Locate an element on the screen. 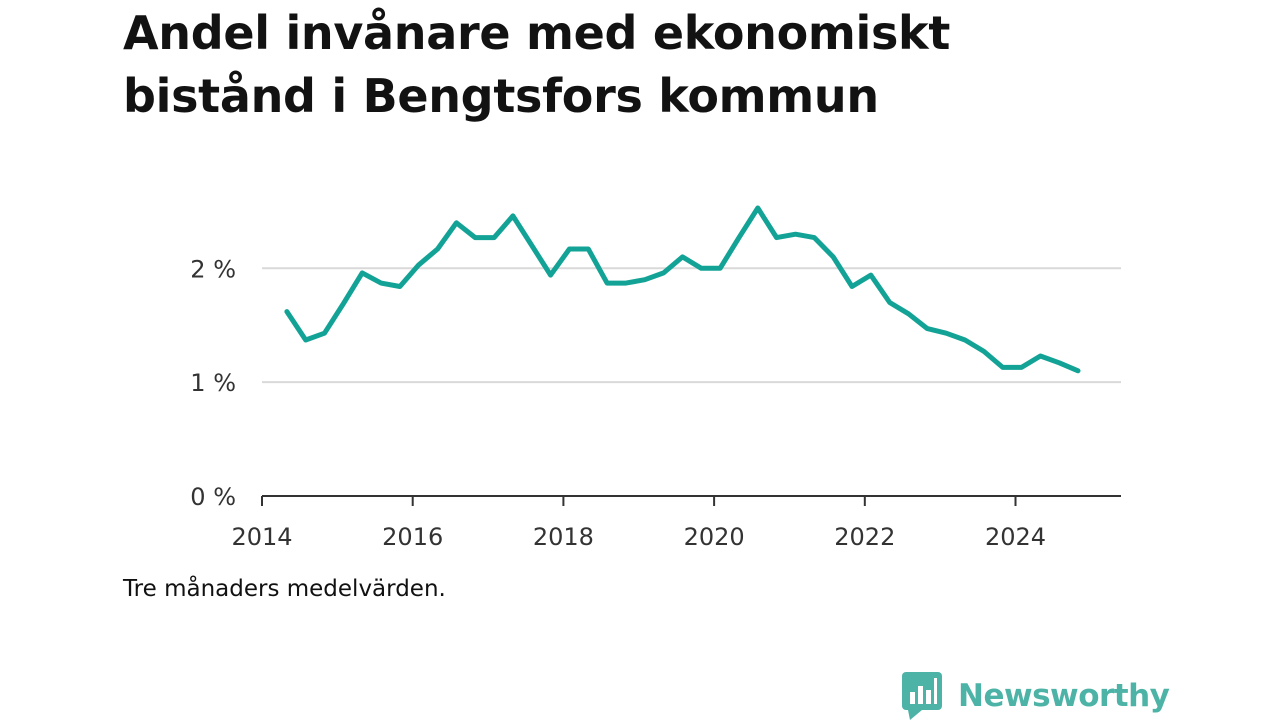 This screenshot has width=1280, height=720. y-tick-label: 1 % is located at coordinates (213, 383).